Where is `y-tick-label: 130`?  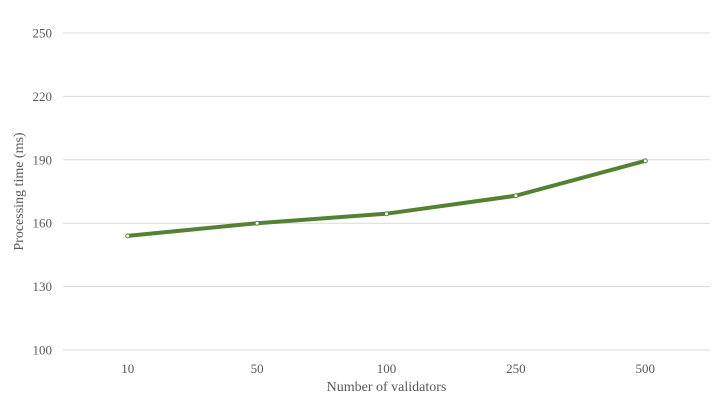
y-tick-label: 130 is located at coordinates (43, 286).